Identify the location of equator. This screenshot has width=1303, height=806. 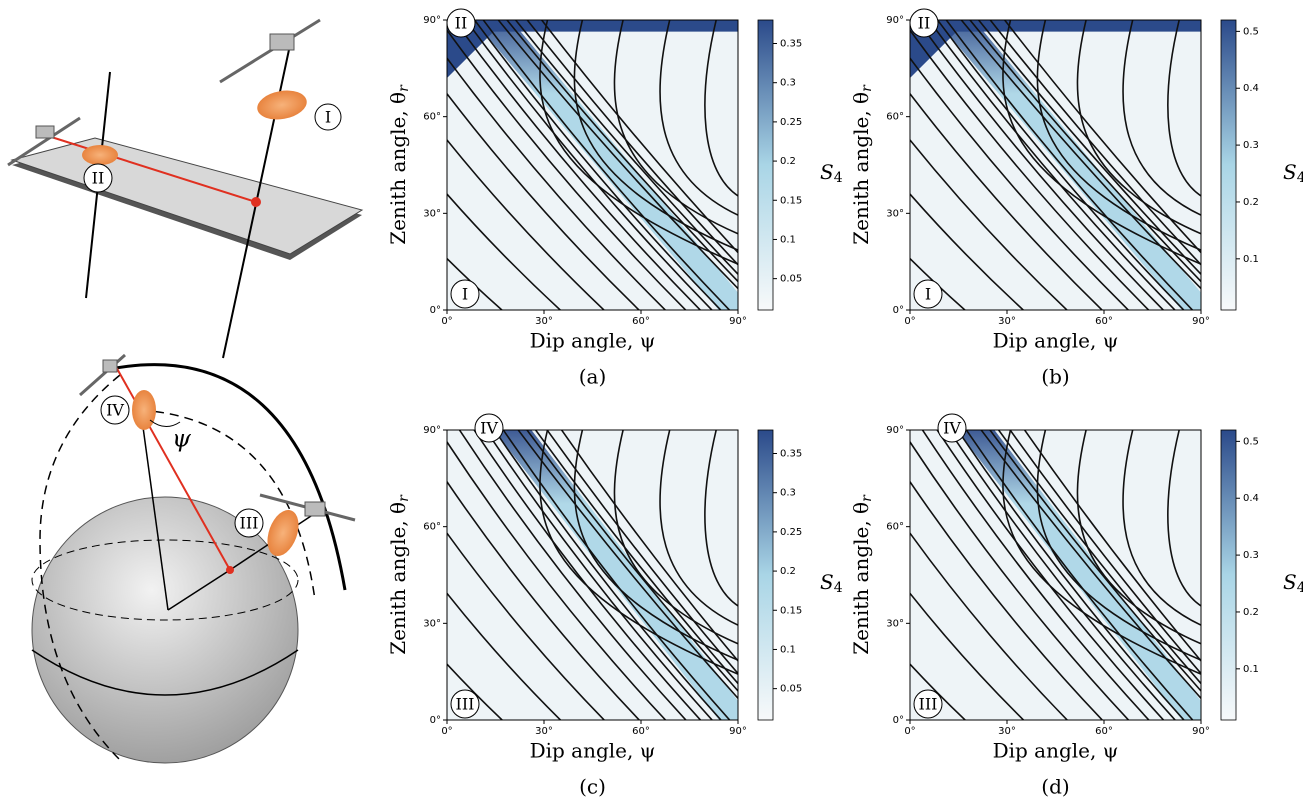
(165, 580).